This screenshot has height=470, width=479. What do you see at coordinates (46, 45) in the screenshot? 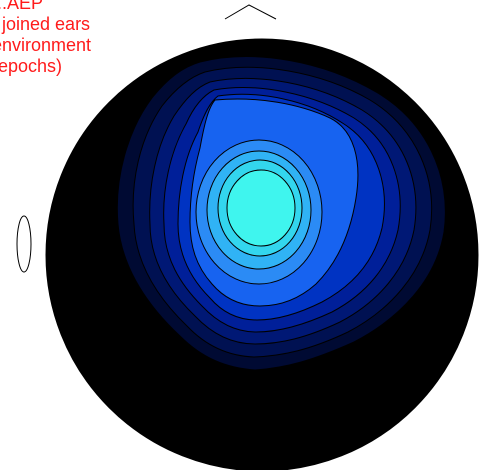
I see `caption-line-3: environment` at bounding box center [46, 45].